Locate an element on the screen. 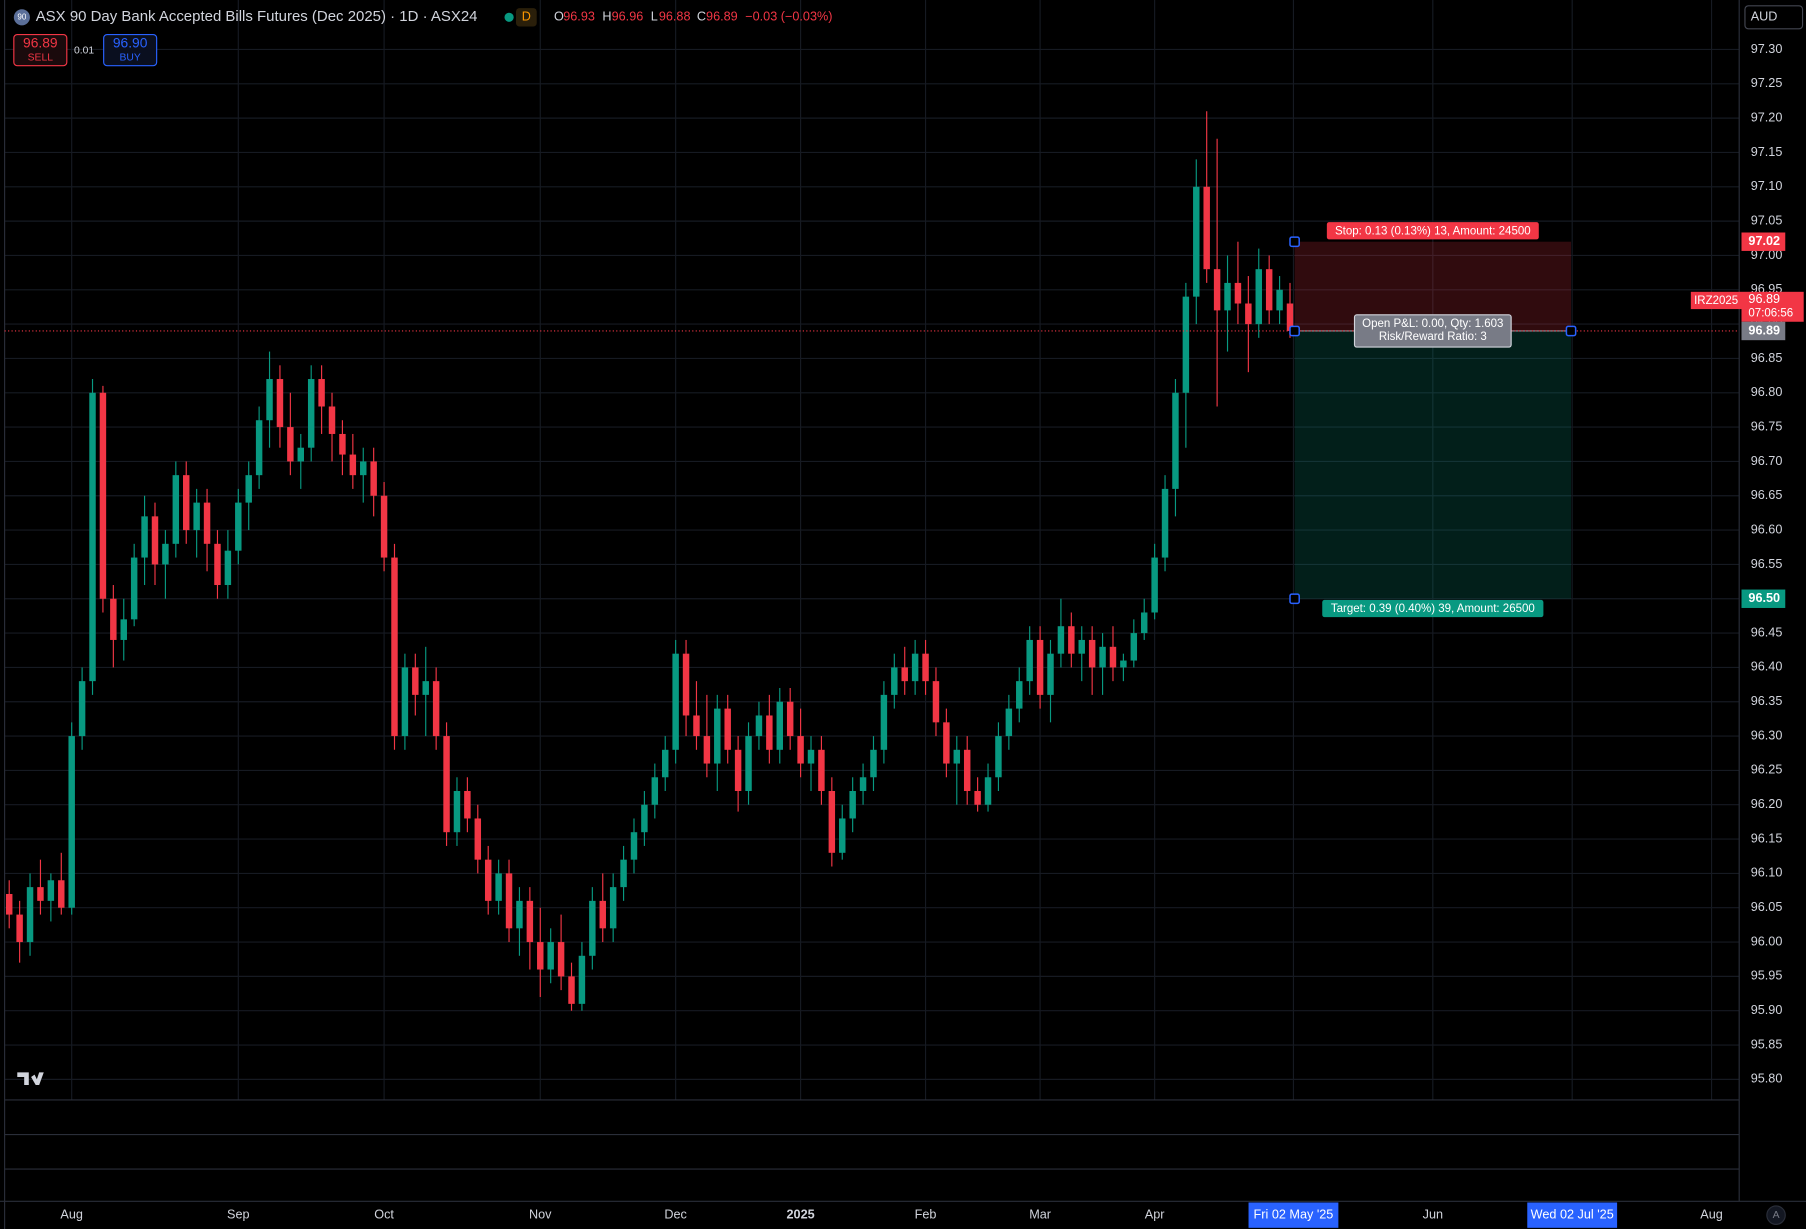 Image resolution: width=1806 pixels, height=1229 pixels. last-price-bg is located at coordinates (1772, 306).